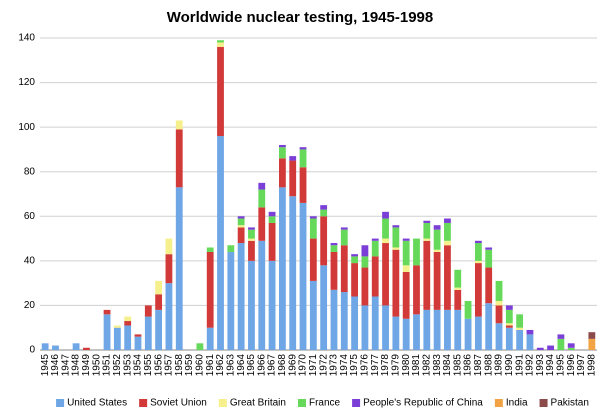  What do you see at coordinates (519, 365) in the screenshot?
I see `x-tick-label: 1991` at bounding box center [519, 365].